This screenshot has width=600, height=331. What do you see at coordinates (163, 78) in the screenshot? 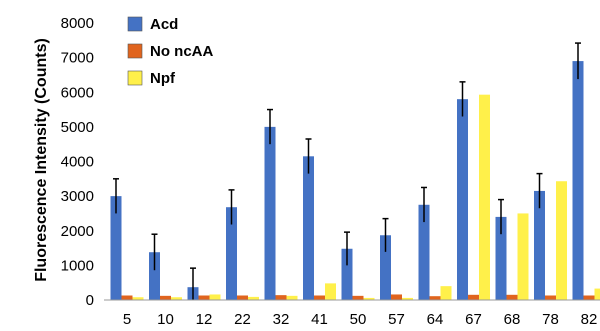
I see `legend-label: Npf` at bounding box center [163, 78].